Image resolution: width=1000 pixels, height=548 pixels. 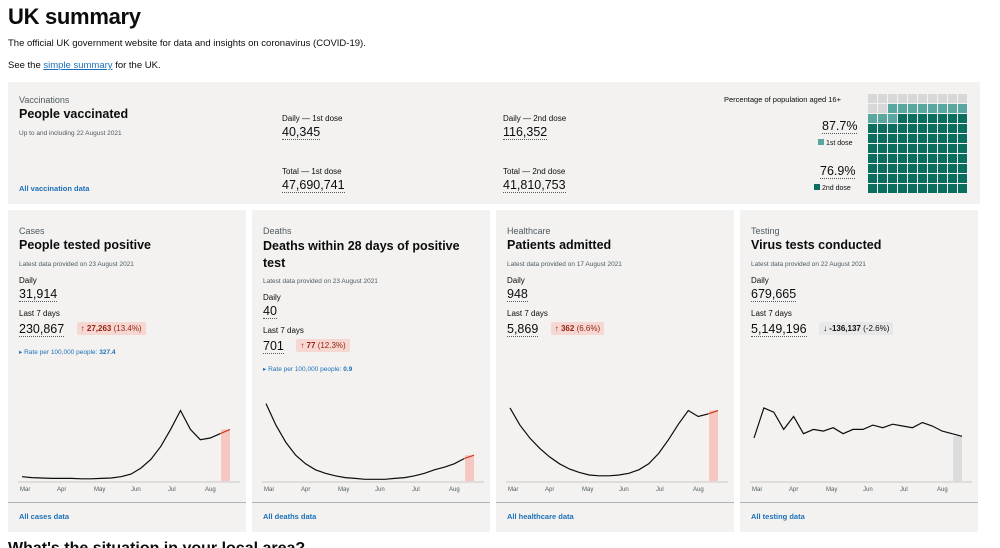 What do you see at coordinates (67, 352) in the screenshot?
I see `cases-rate: ▸ Rate per 100,000 people: 327.4` at bounding box center [67, 352].